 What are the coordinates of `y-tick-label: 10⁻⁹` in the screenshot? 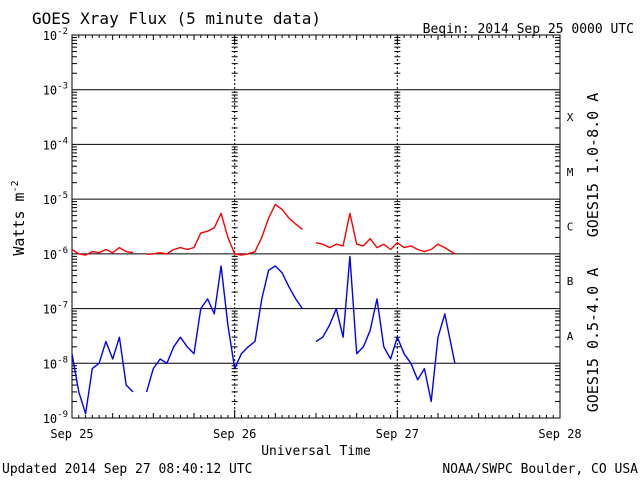 It's located at (55, 418).